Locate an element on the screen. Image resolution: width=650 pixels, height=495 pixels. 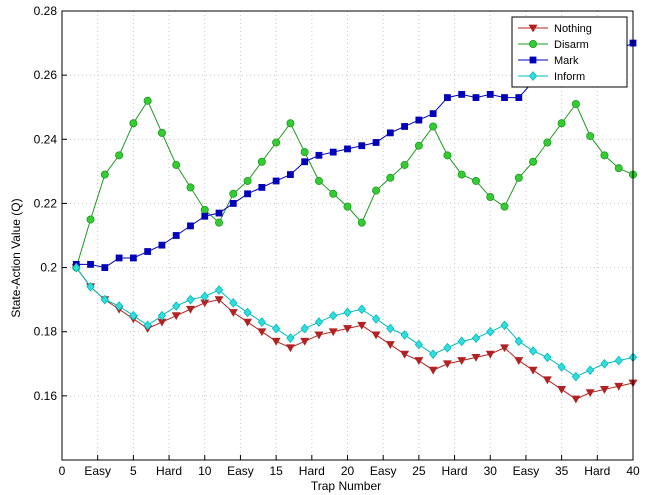
legend-item-disarm: Disarm is located at coordinates (553, 45).